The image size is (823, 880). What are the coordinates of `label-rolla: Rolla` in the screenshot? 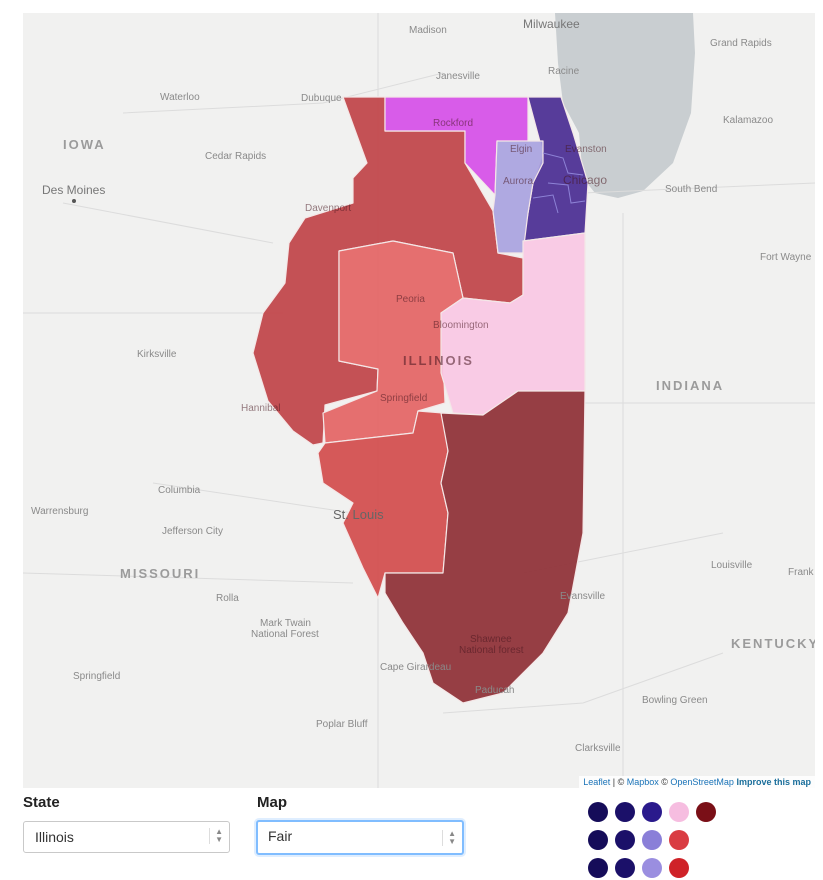 It's located at (227, 598).